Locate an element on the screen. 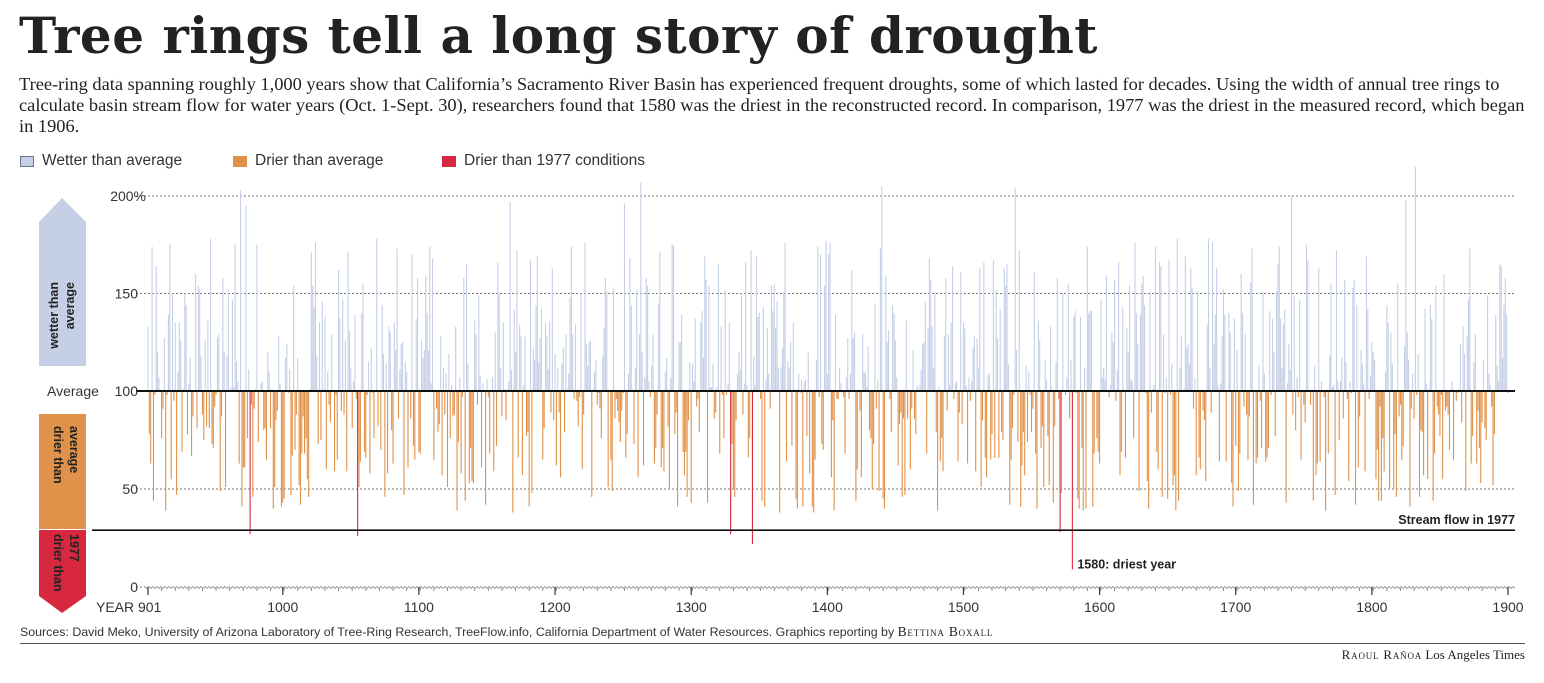 This screenshot has height=683, width=1544. side-drier-label-line1: drier than is located at coordinates (58, 455).